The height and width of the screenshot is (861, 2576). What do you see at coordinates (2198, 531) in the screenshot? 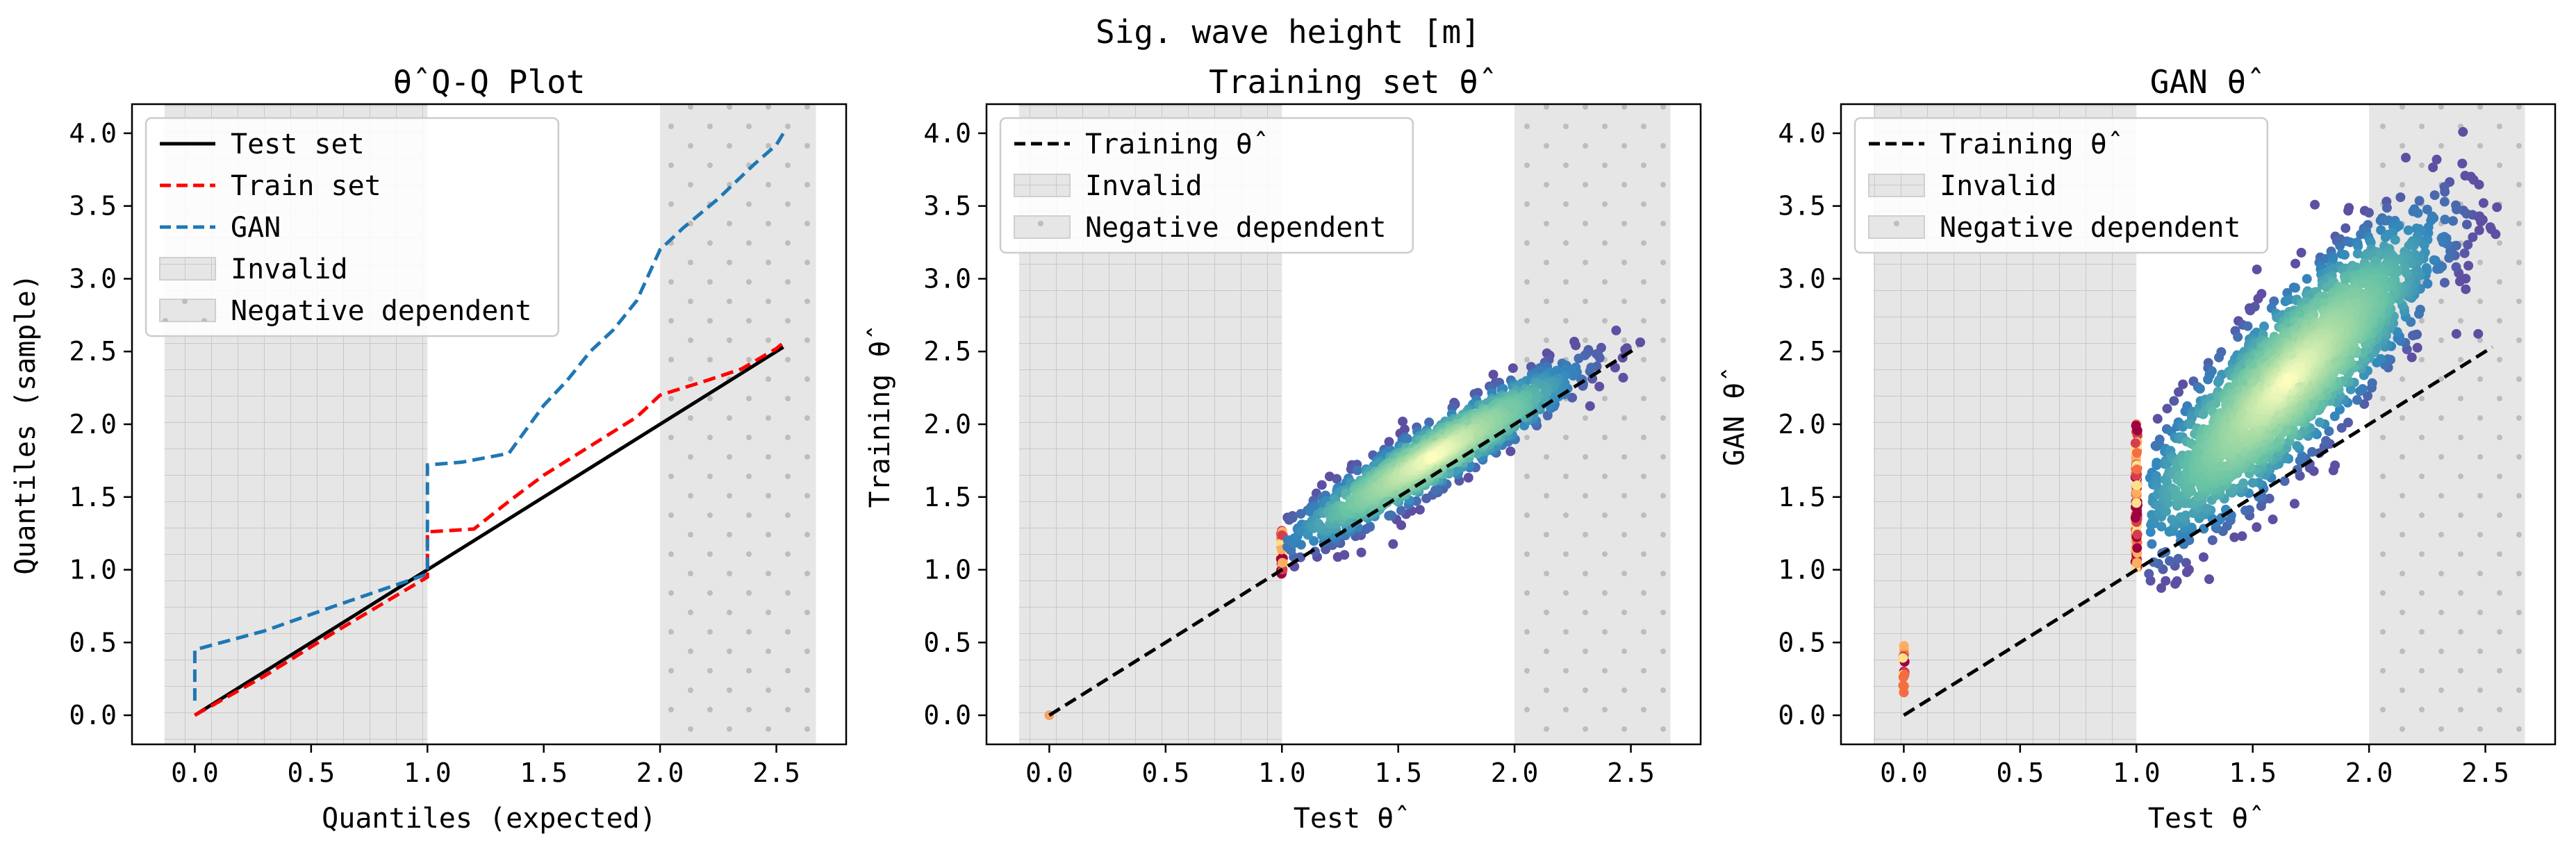
I see `reference-line` at bounding box center [2198, 531].